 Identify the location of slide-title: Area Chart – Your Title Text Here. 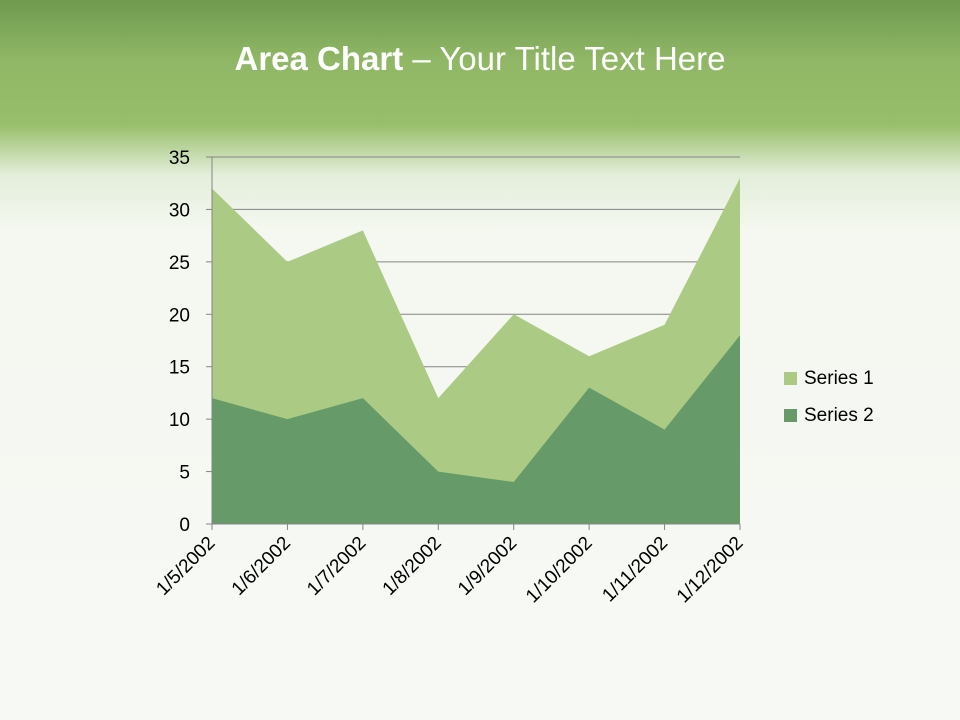
(480, 59).